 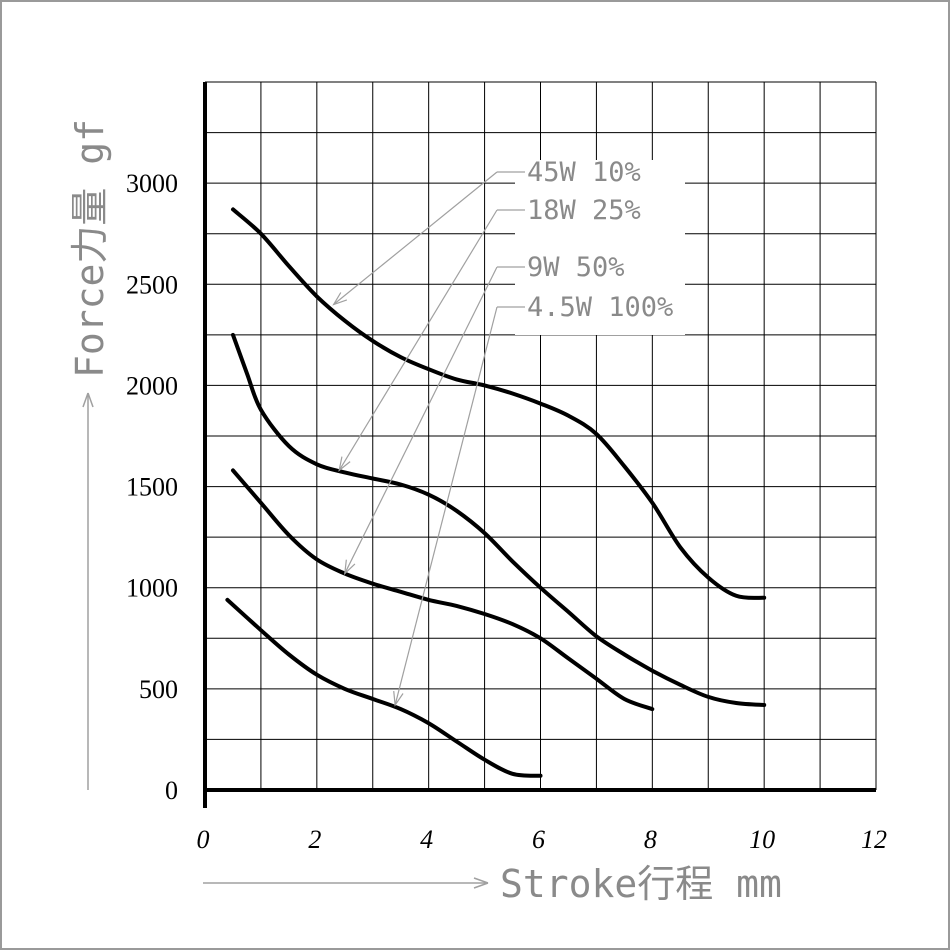 I want to click on y-axis-title-arrowhead-icon, so click(x=88, y=400).